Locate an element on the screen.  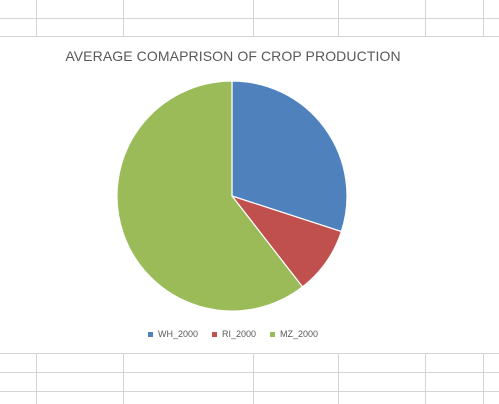
legend-item-ri-2000: RI_2000 is located at coordinates (234, 334).